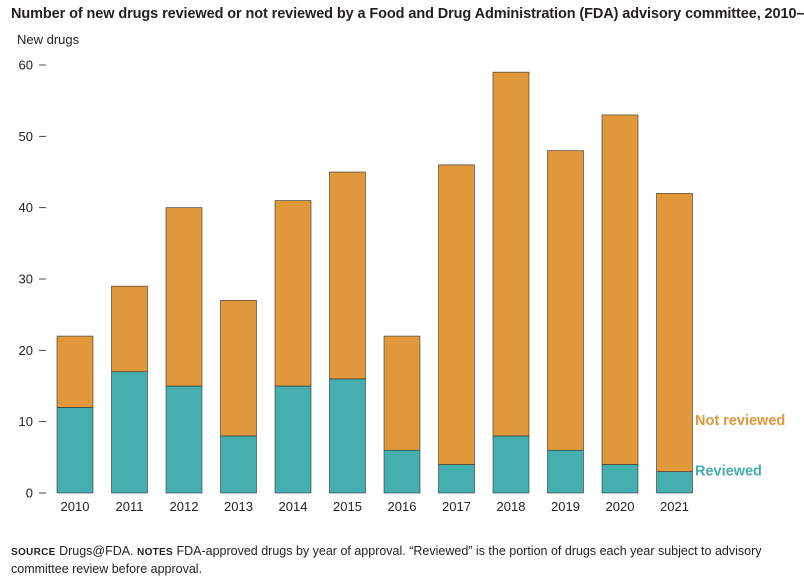  Describe the element at coordinates (48, 39) in the screenshot. I see `y-axis-label: New drugs` at that location.